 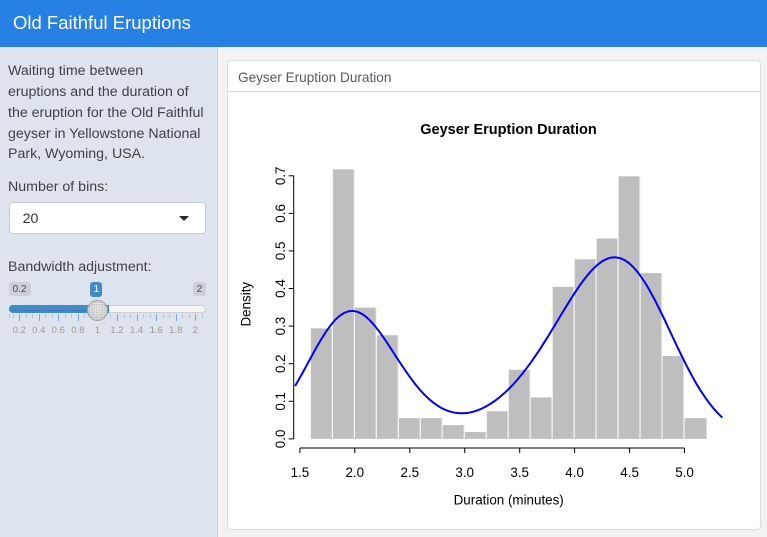 What do you see at coordinates (280, 213) in the screenshot?
I see `svg-text: 0.6` at bounding box center [280, 213].